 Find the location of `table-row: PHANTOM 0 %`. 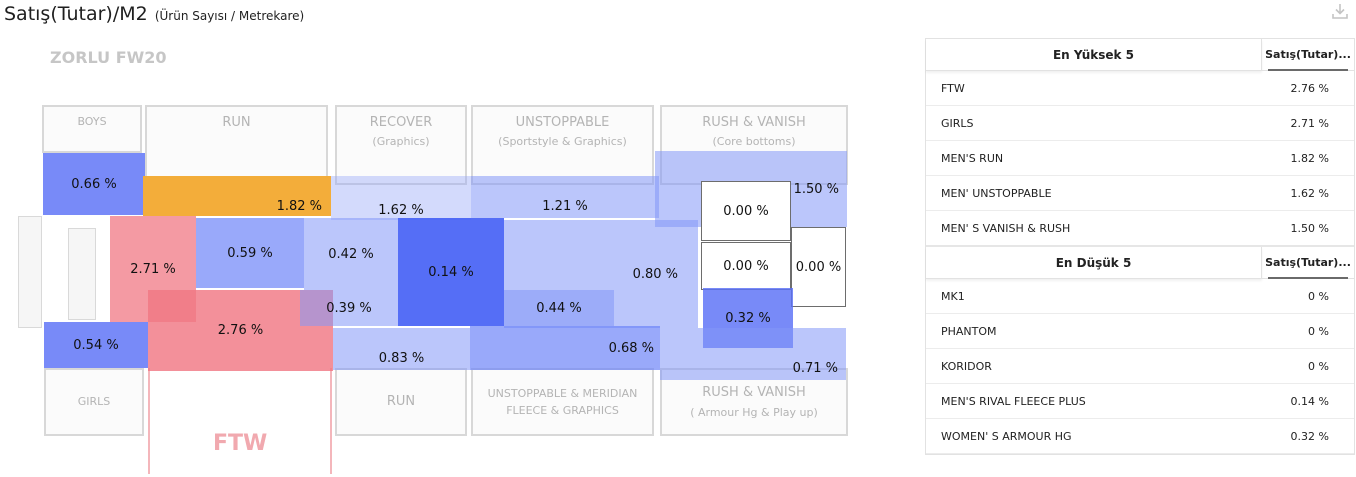

table-row: PHANTOM 0 % is located at coordinates (1140, 331).